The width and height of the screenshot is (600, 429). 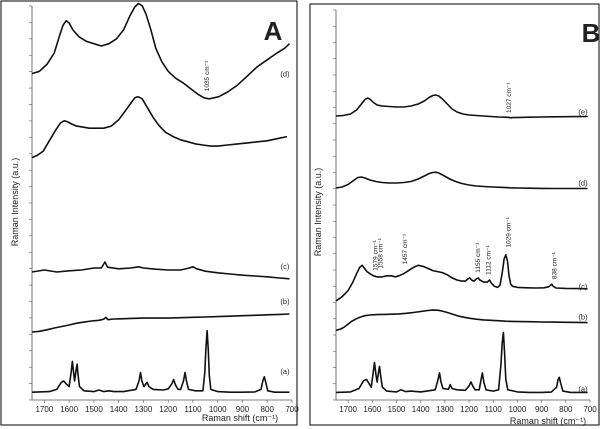 What do you see at coordinates (405, 248) in the screenshot?
I see `peak-annotation: 1457 cm⁻¹` at bounding box center [405, 248].